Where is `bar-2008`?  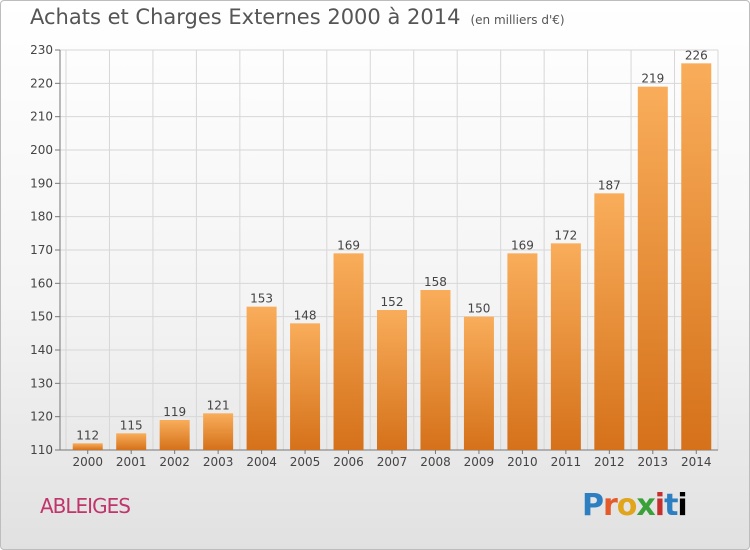
bar-2008 is located at coordinates (435, 370).